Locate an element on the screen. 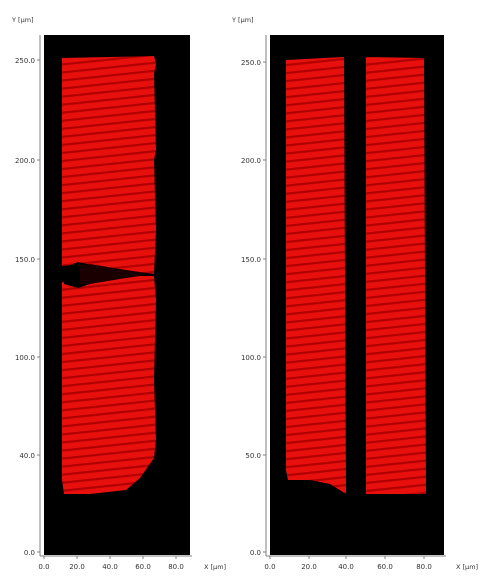  left-x-tick-label: 20.0 is located at coordinates (77, 567).